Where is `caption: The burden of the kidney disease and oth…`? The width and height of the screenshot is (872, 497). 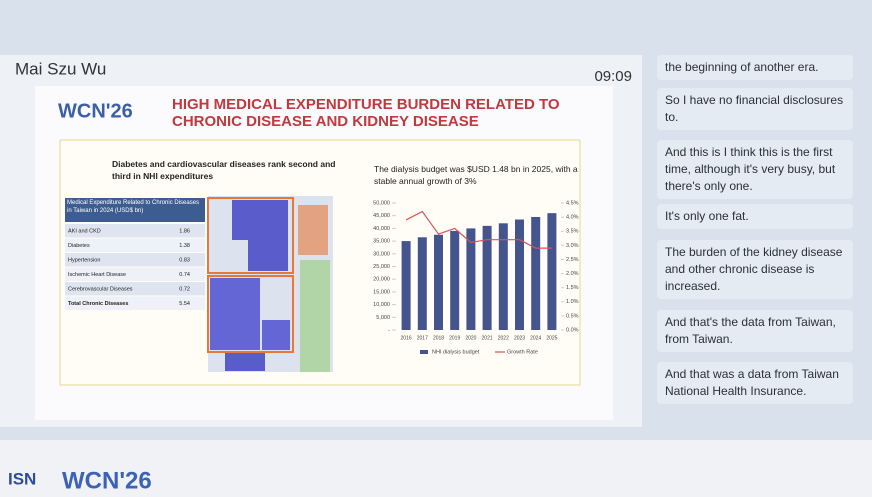 caption: The burden of the kidney disease and oth… is located at coordinates (755, 269).